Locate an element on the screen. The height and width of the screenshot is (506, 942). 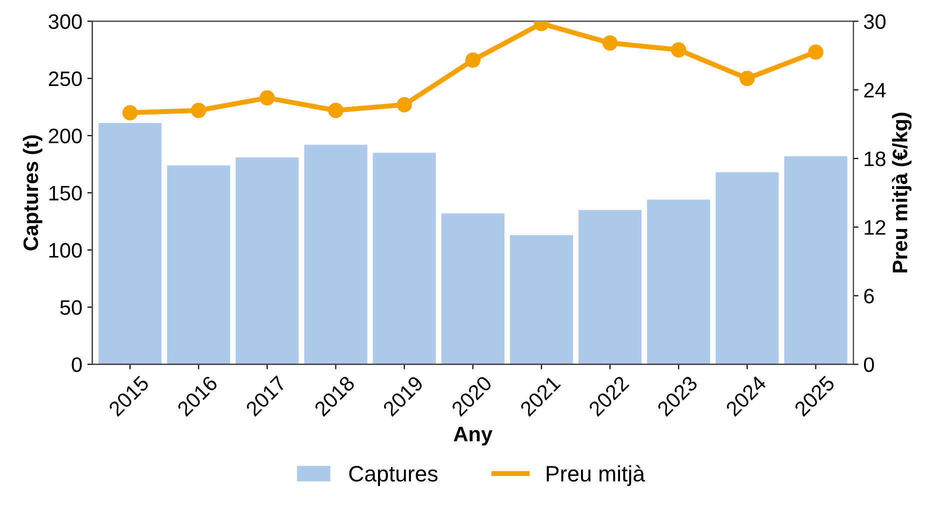
y-tick-label: 300 is located at coordinates (65, 22).